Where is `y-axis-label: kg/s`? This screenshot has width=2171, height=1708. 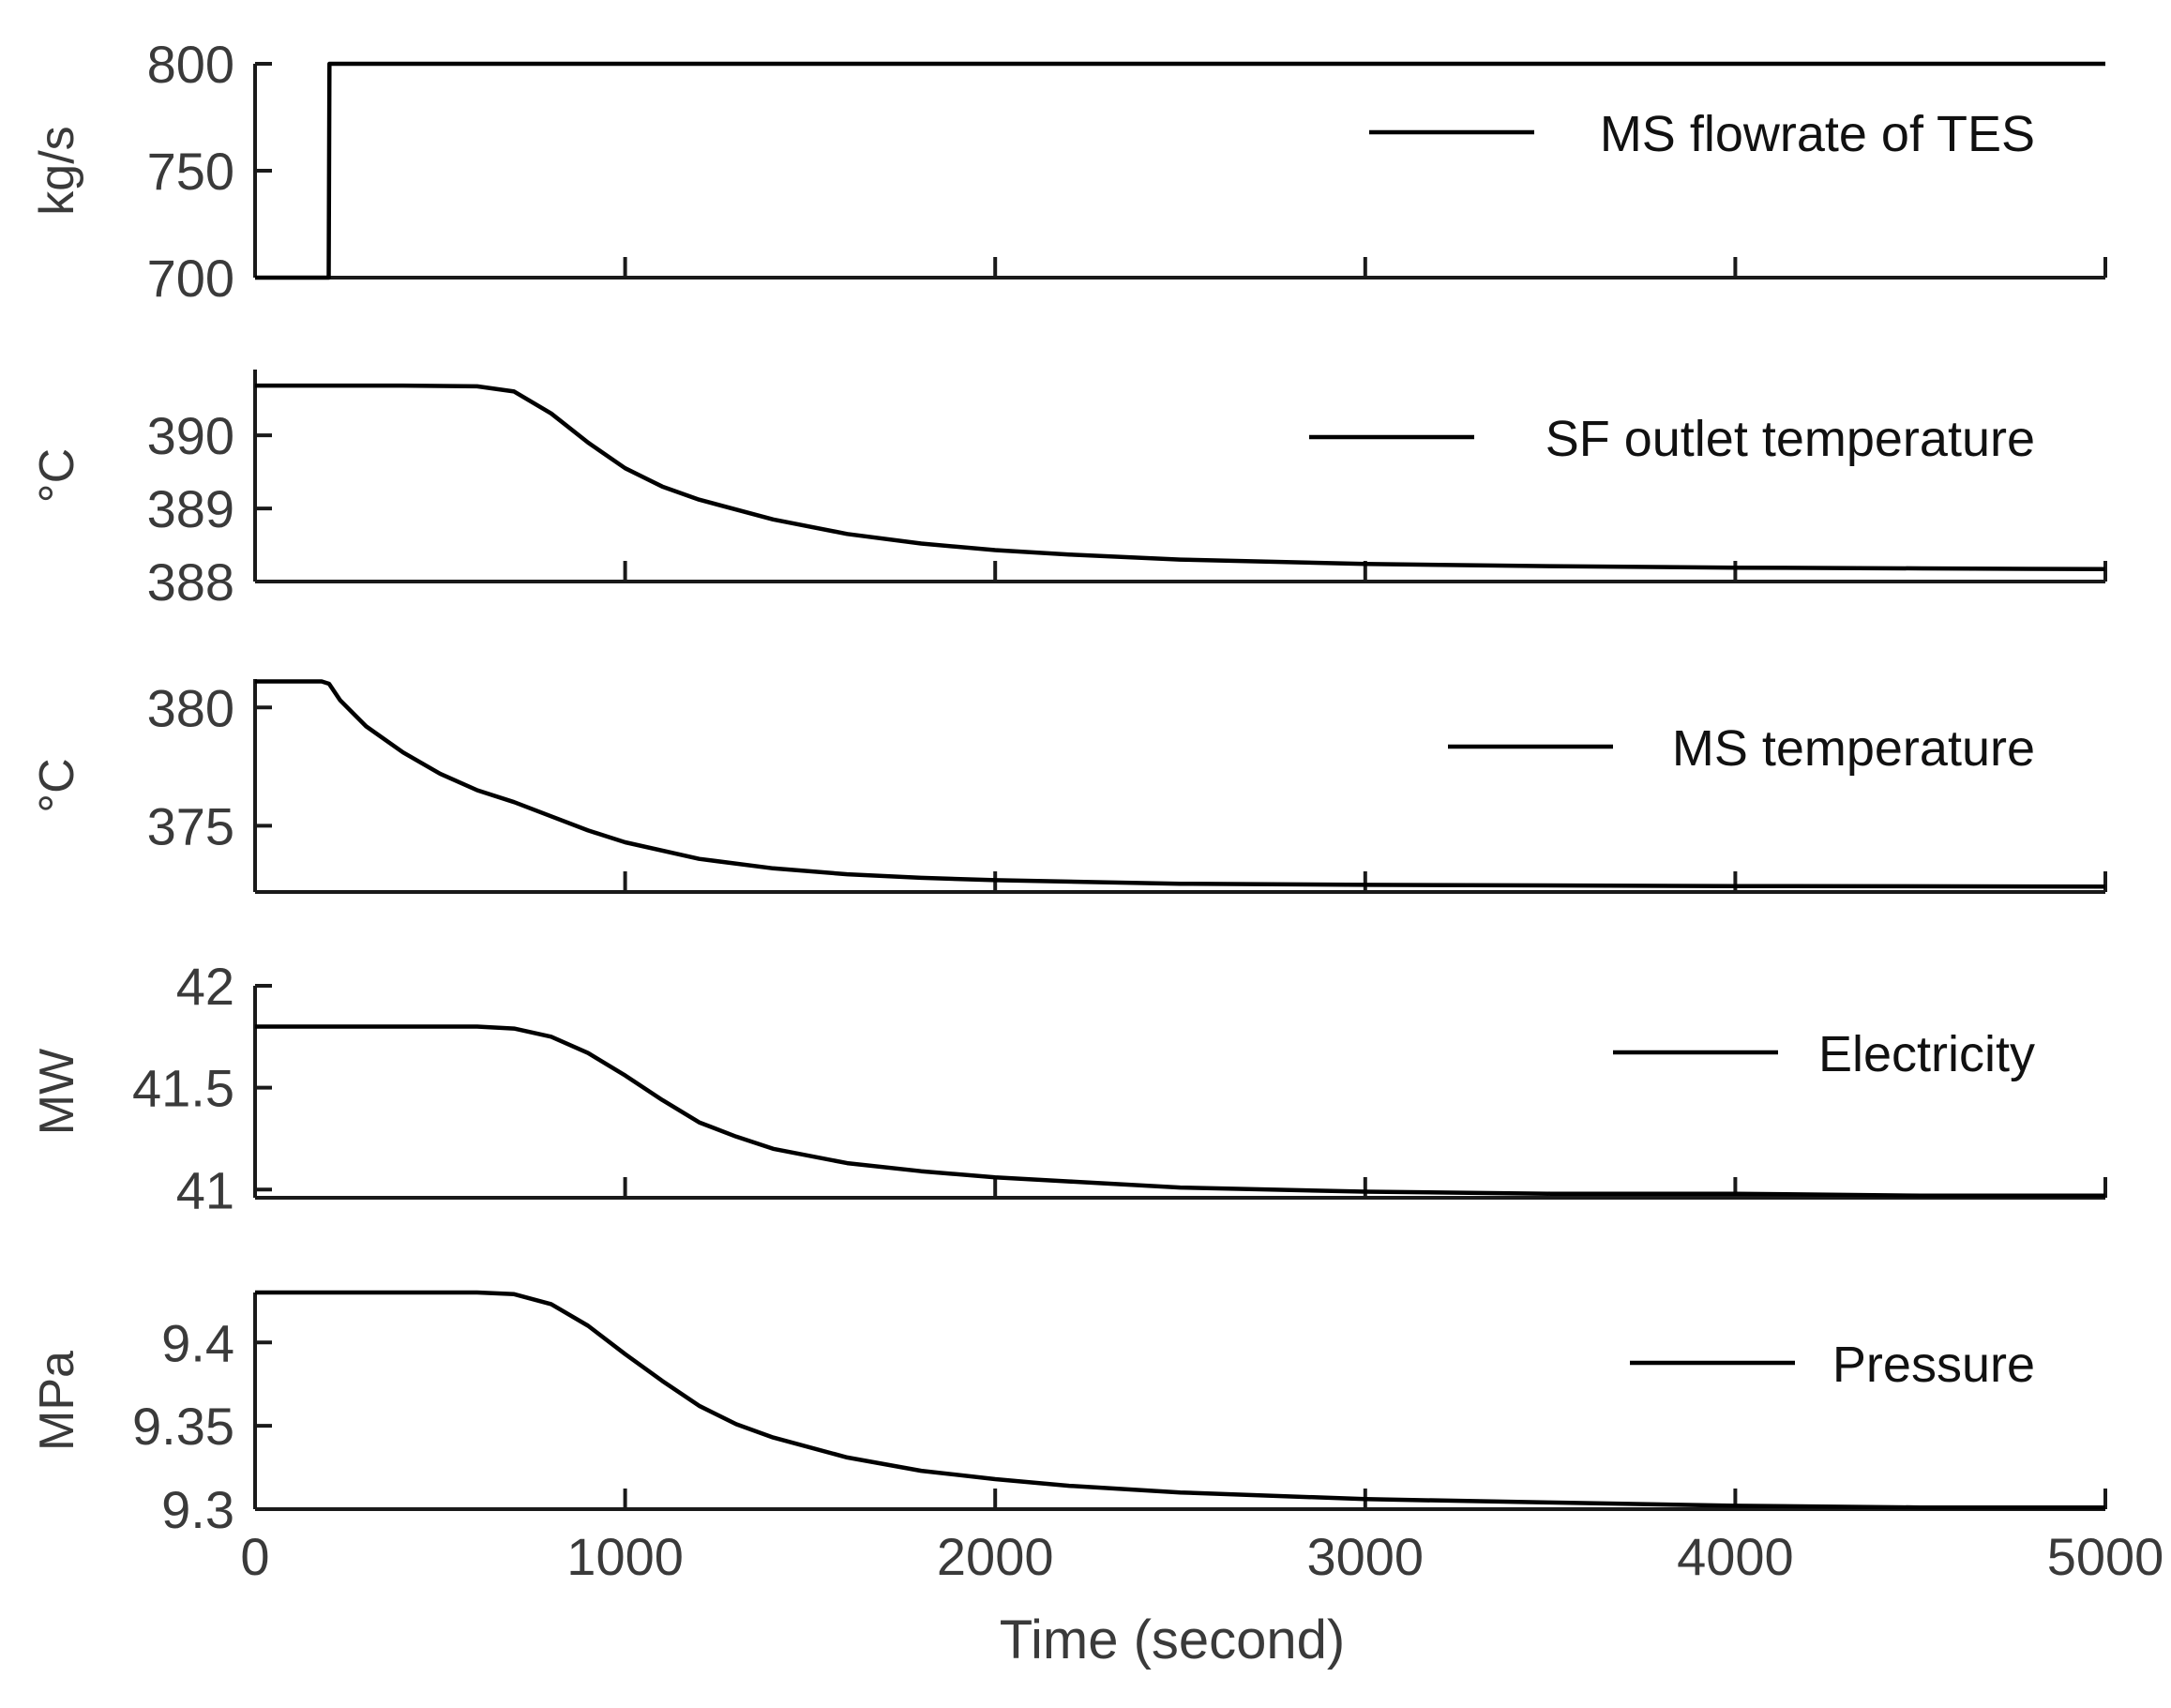
y-axis-label: kg/s is located at coordinates (57, 170).